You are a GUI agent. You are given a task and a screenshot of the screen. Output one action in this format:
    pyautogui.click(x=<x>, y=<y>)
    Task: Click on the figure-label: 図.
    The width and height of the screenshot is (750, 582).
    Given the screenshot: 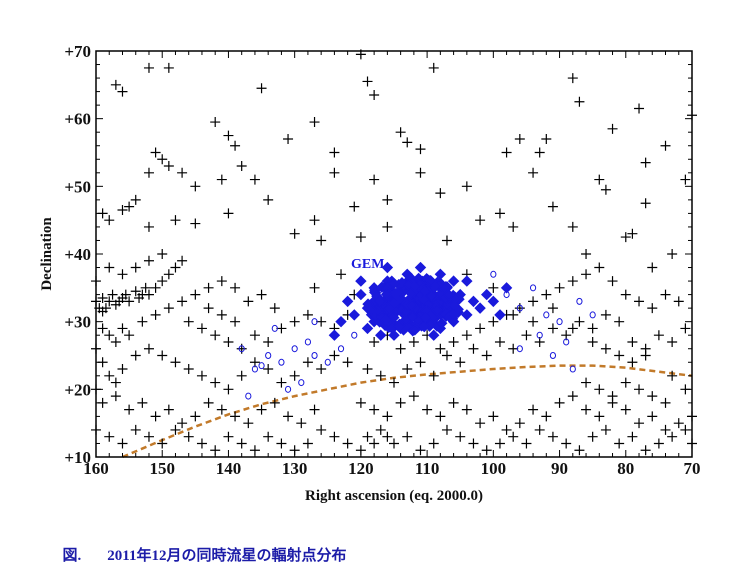 What is the action you would take?
    pyautogui.click(x=72, y=556)
    